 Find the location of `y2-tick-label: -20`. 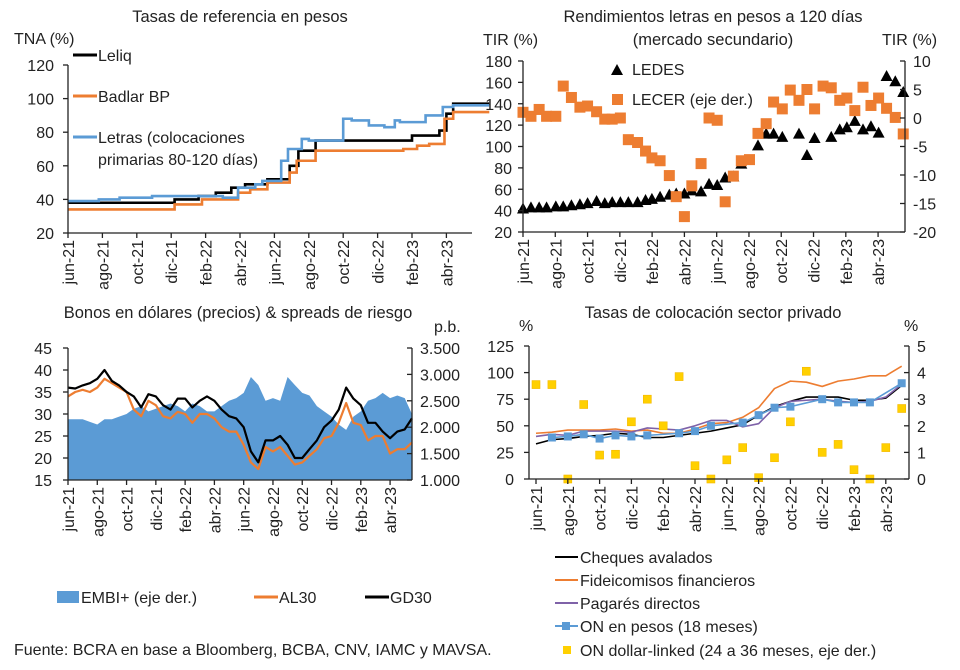

y2-tick-label: -20 is located at coordinates (924, 233).